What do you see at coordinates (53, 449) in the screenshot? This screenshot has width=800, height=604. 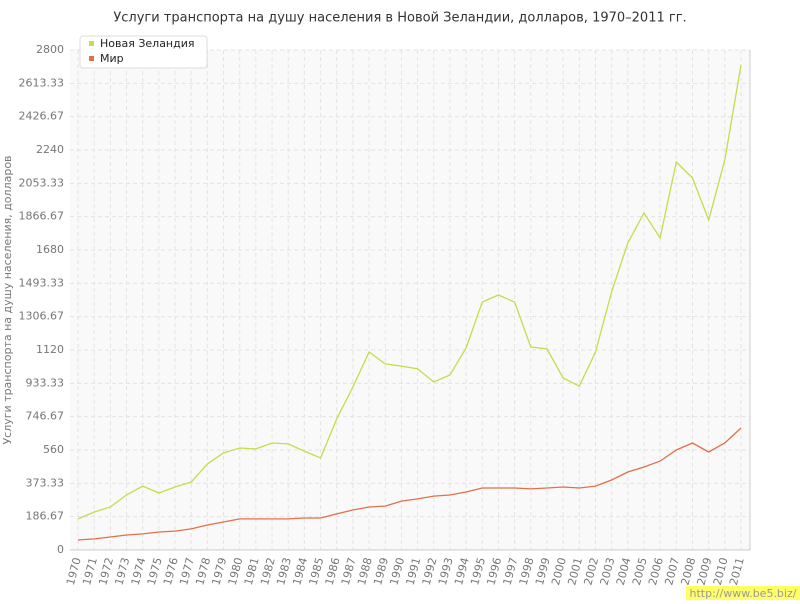 I see `y-tick-label: 560` at bounding box center [53, 449].